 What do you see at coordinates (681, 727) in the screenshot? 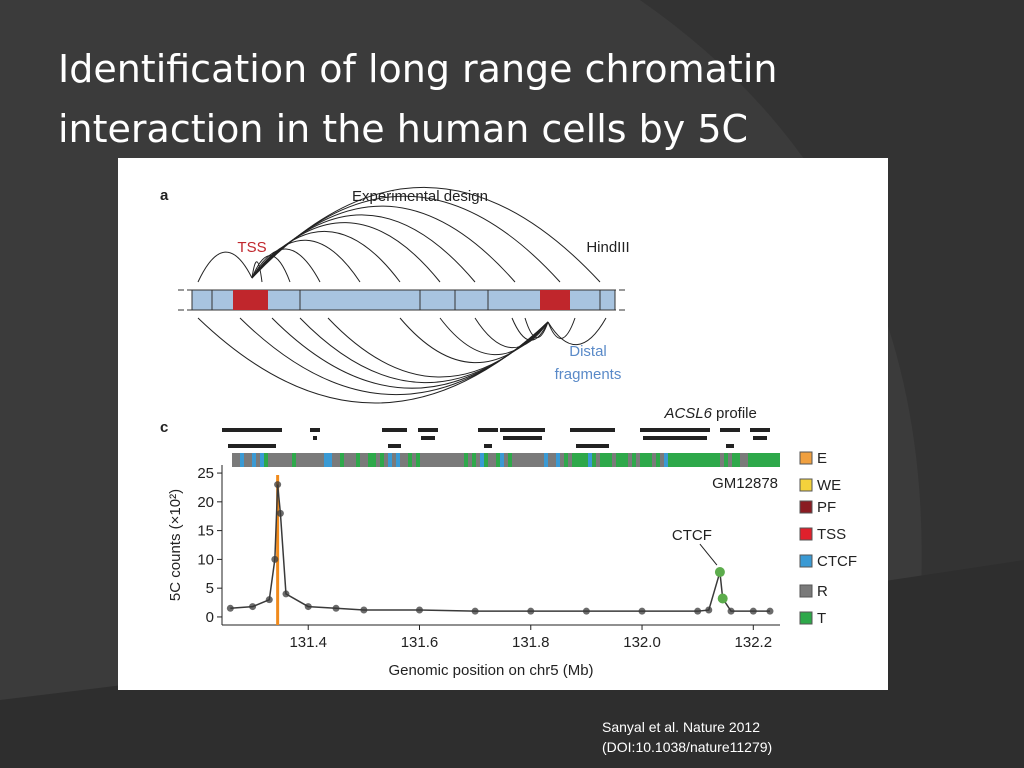
I see `citation: Sanyal et al. Nature 2012` at bounding box center [681, 727].